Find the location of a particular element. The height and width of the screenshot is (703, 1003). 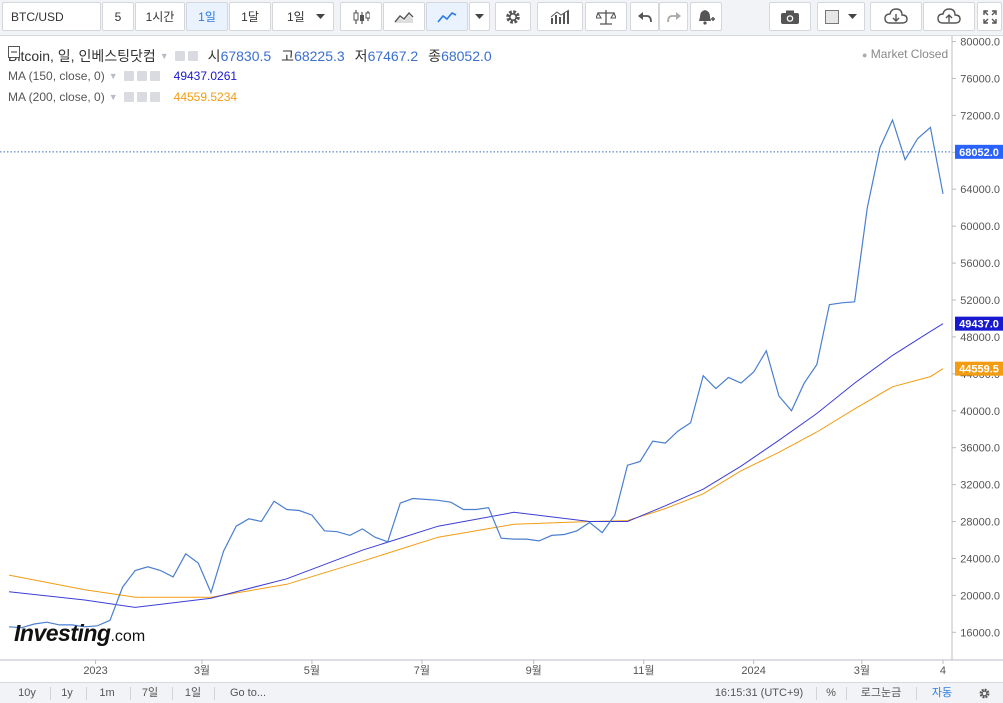

timeframe-1d-button: 1일 is located at coordinates (207, 16).